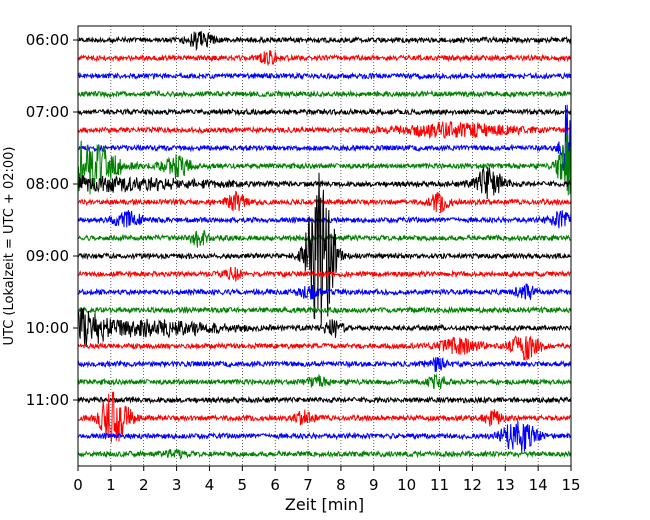 The height and width of the screenshot is (520, 650). What do you see at coordinates (78, 485) in the screenshot?
I see `x-tick-label: 0` at bounding box center [78, 485].